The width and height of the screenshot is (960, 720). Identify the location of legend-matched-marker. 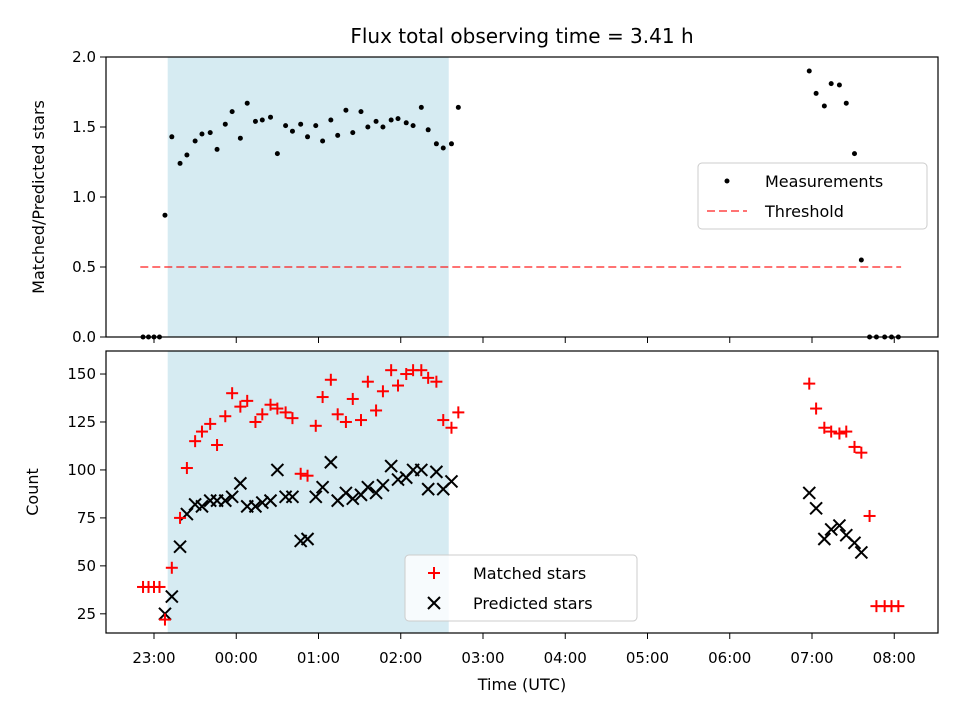
(434, 573).